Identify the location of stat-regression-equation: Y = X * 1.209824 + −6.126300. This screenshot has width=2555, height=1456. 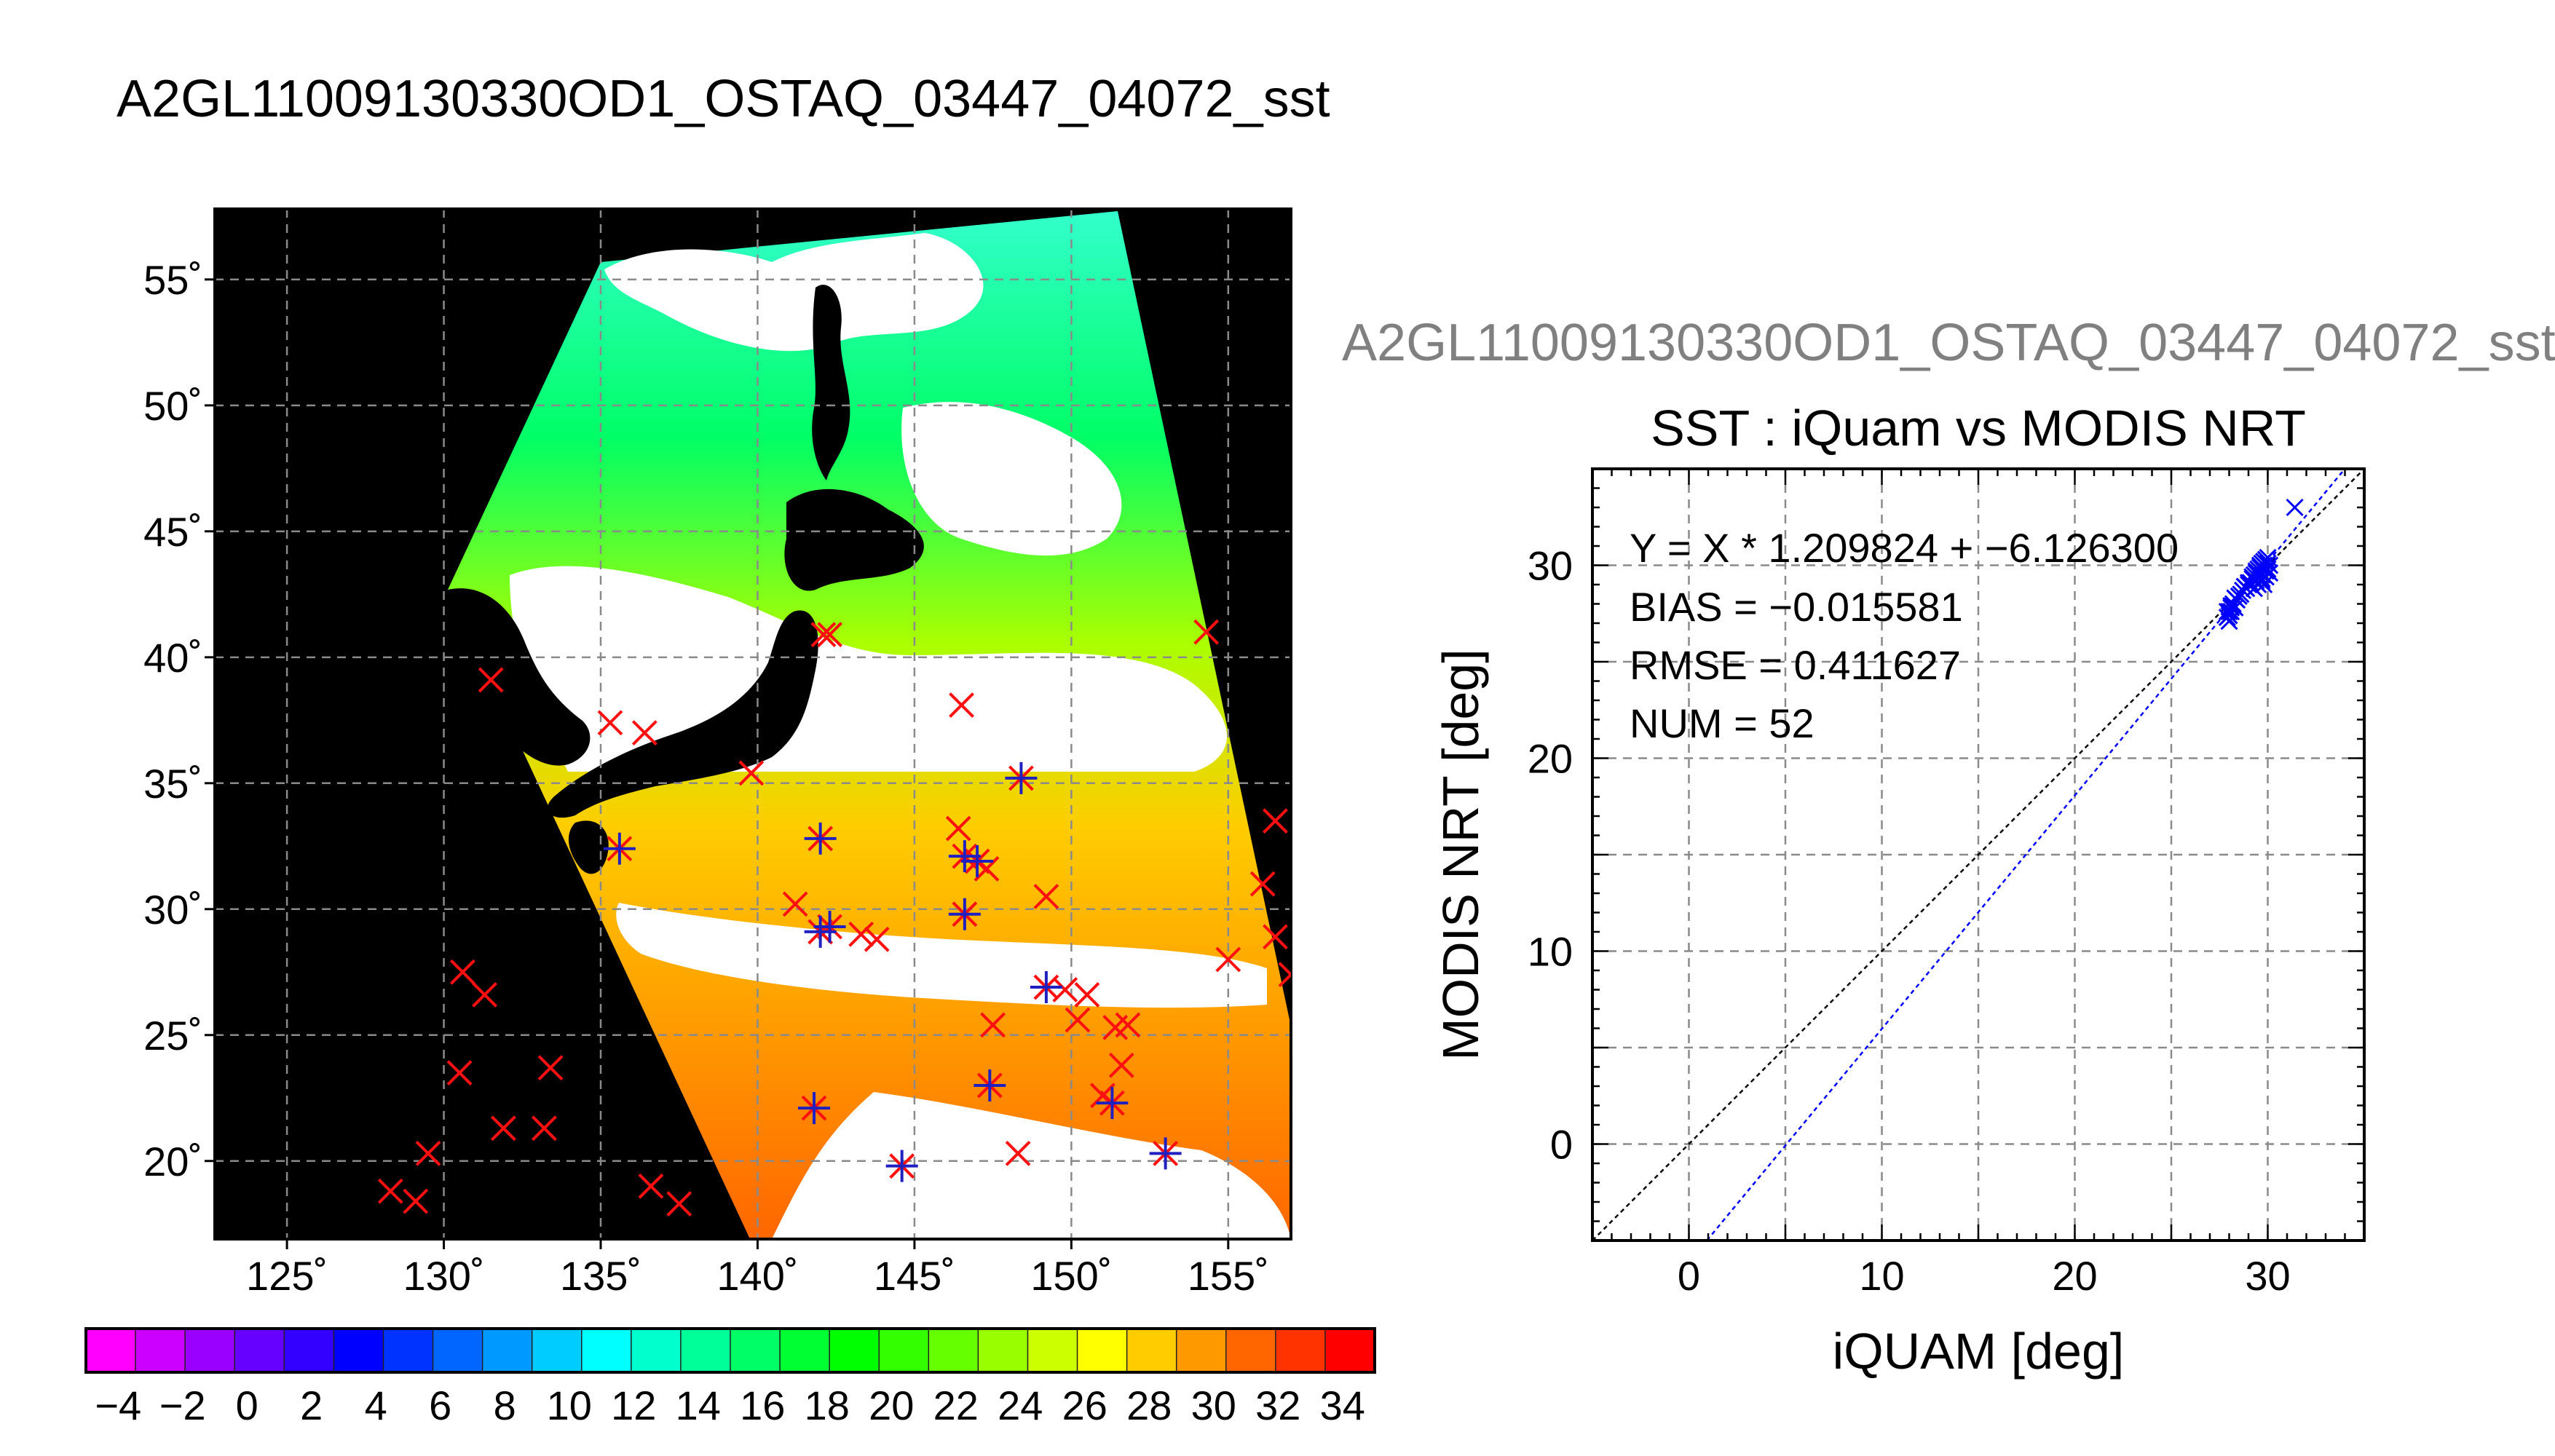
(1904, 548).